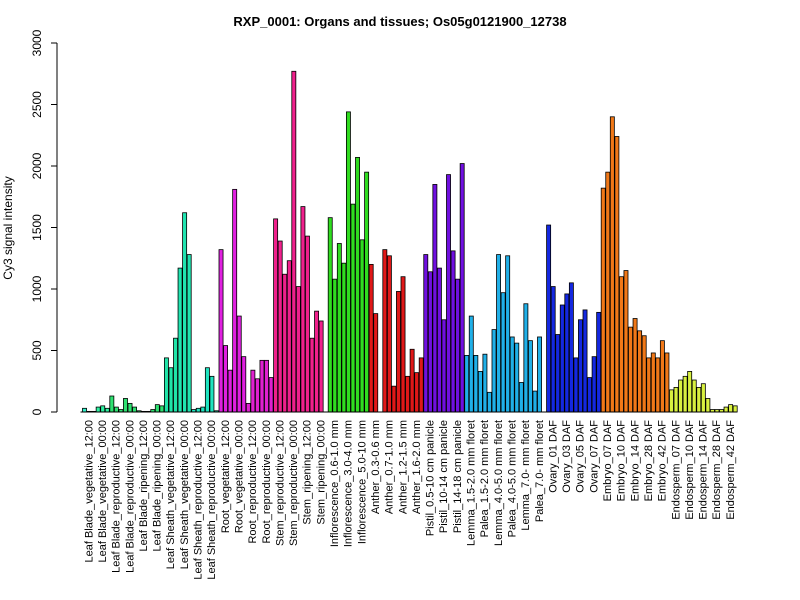  What do you see at coordinates (37, 288) in the screenshot?
I see `y-tick-label: 1000` at bounding box center [37, 288].